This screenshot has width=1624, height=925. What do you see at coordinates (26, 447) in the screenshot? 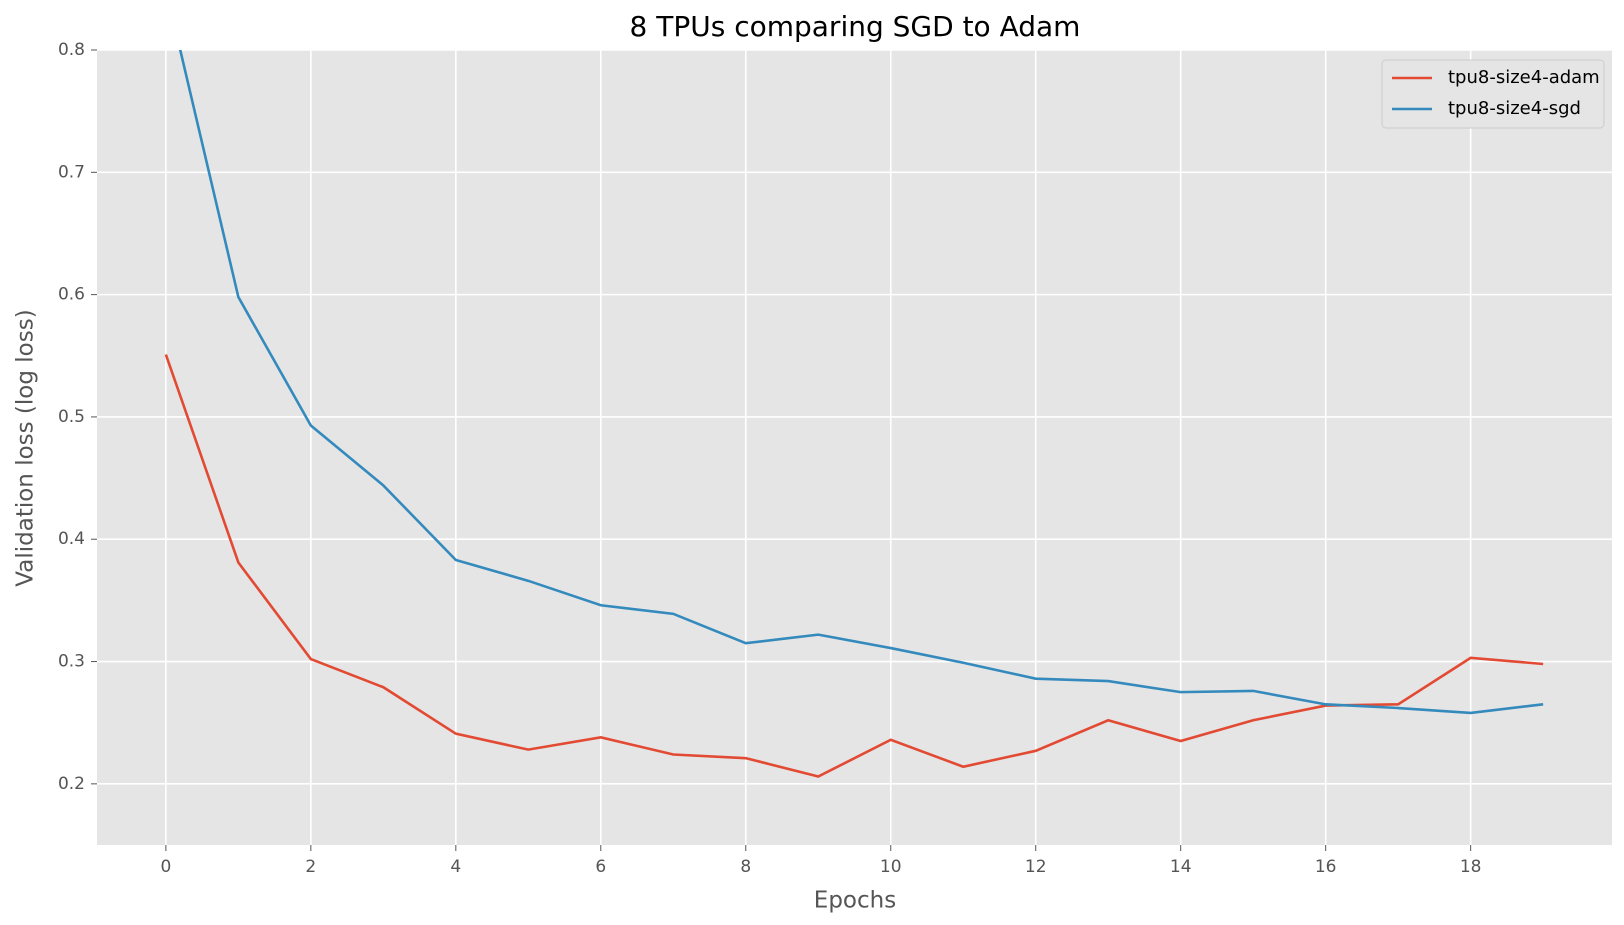
I see `y-axis-label: Validation loss (log loss)` at bounding box center [26, 447].